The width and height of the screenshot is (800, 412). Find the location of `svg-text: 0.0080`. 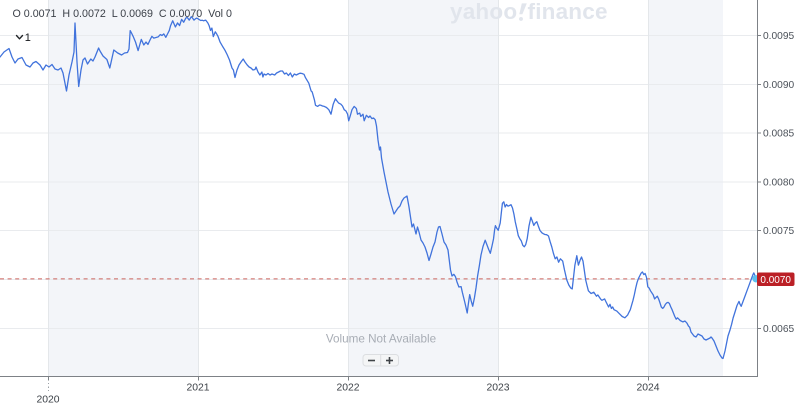

svg-text: 0.0080 is located at coordinates (778, 182).